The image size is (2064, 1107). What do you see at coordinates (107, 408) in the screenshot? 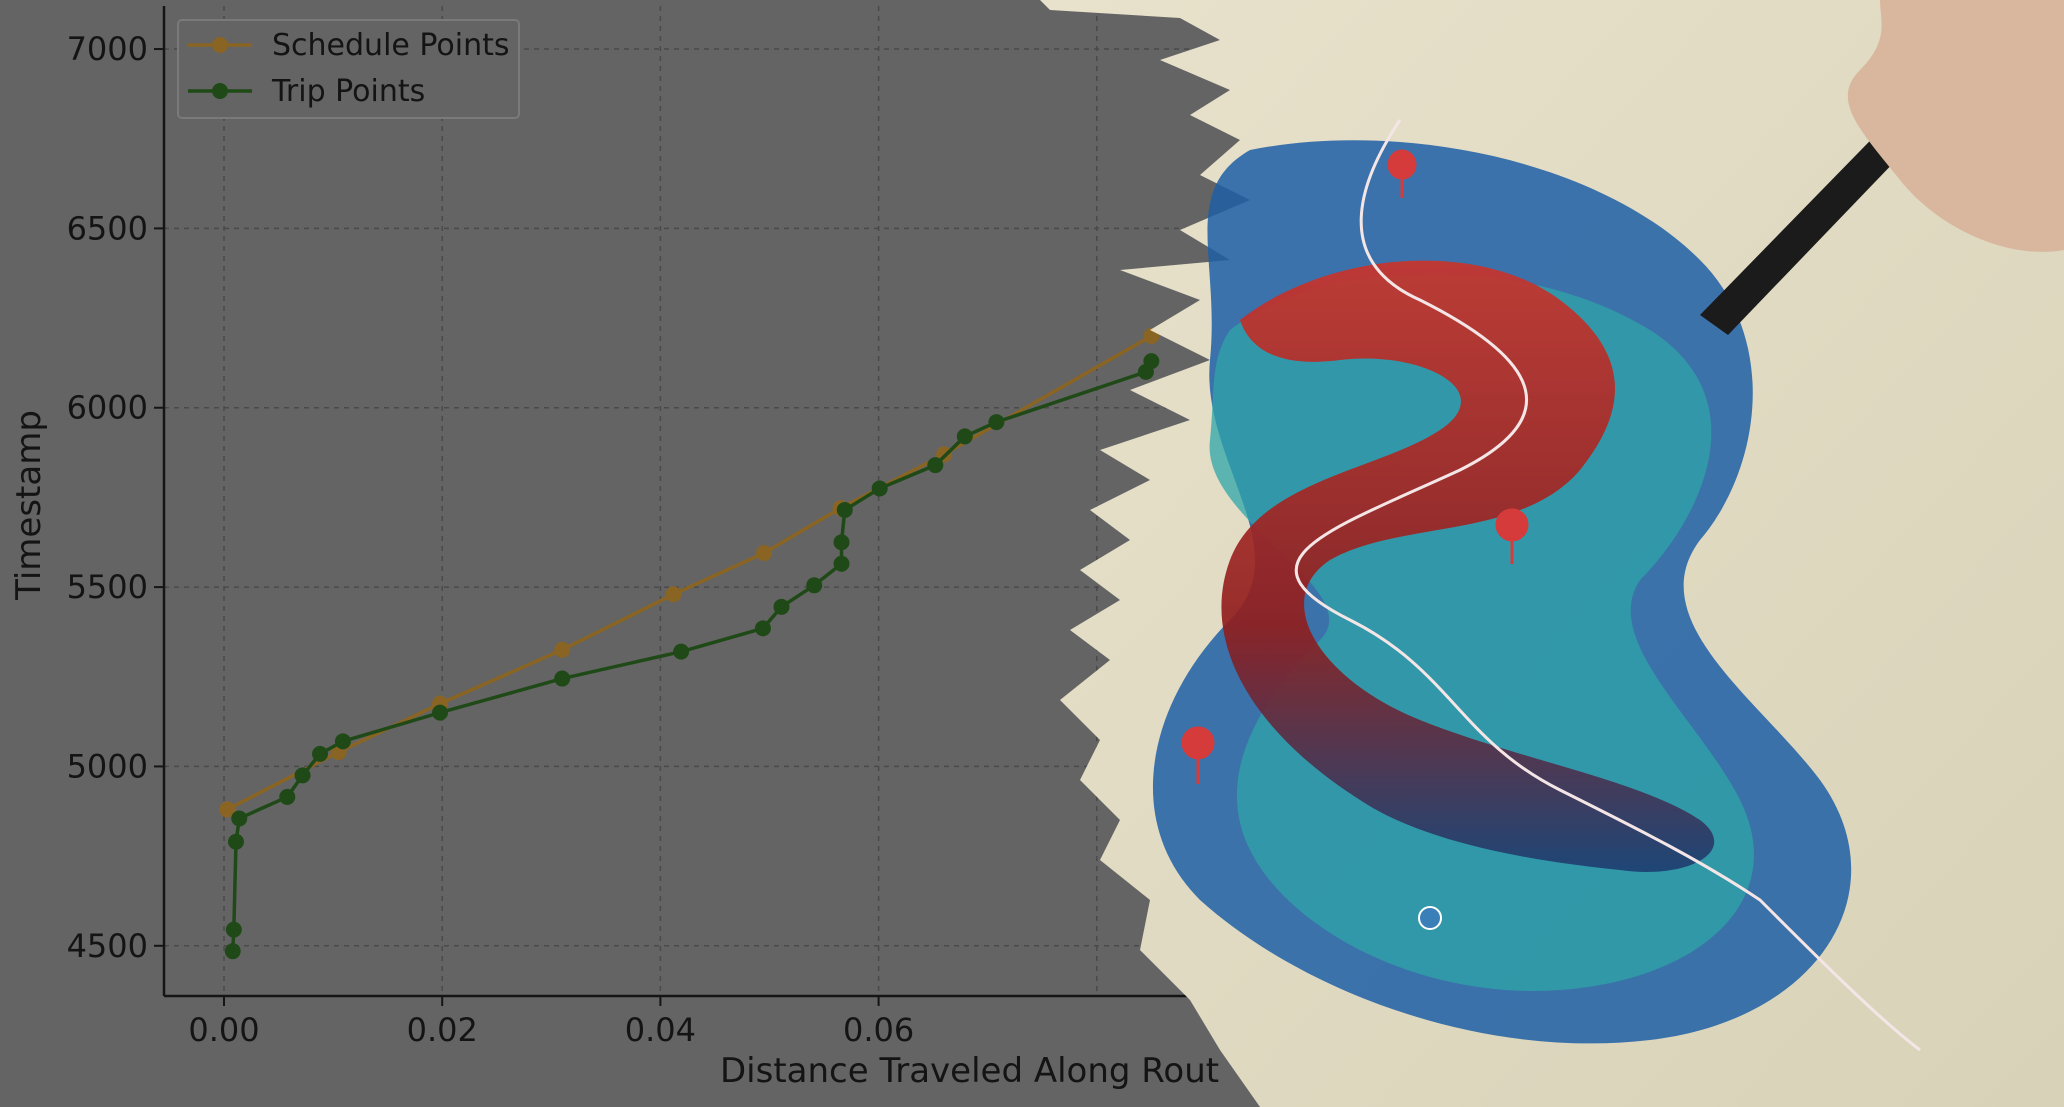
I see `y-tick-label: 6000` at bounding box center [107, 408].